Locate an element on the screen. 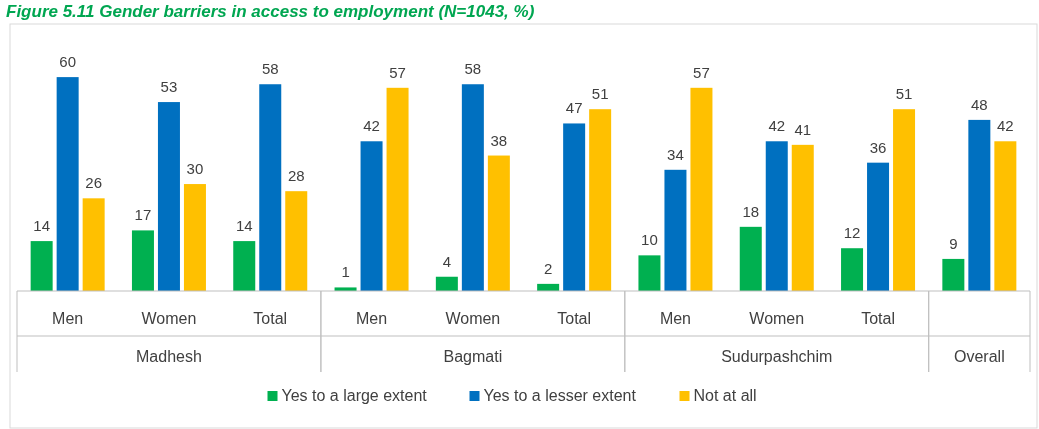 The image size is (1039, 429). legend-label: Yes to a lesser extent is located at coordinates (560, 395).